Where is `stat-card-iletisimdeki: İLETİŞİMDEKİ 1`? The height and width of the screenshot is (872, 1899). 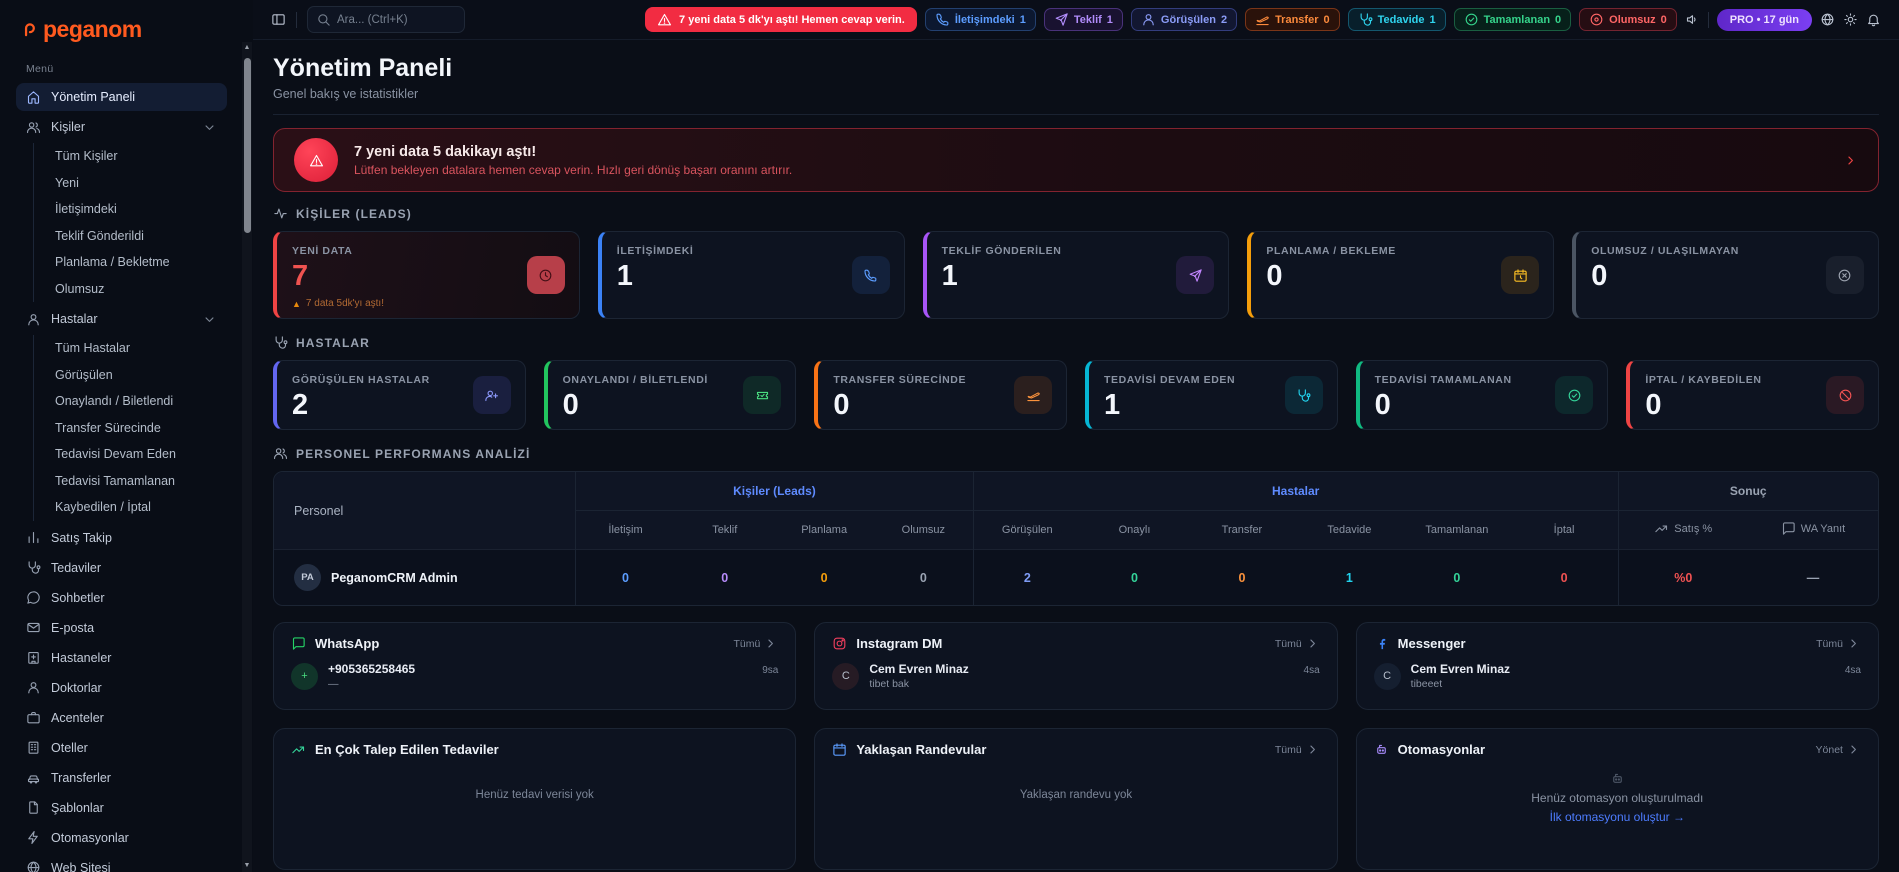 stat-card-iletisimdeki: İLETİŞİMDEKİ 1 is located at coordinates (751, 275).